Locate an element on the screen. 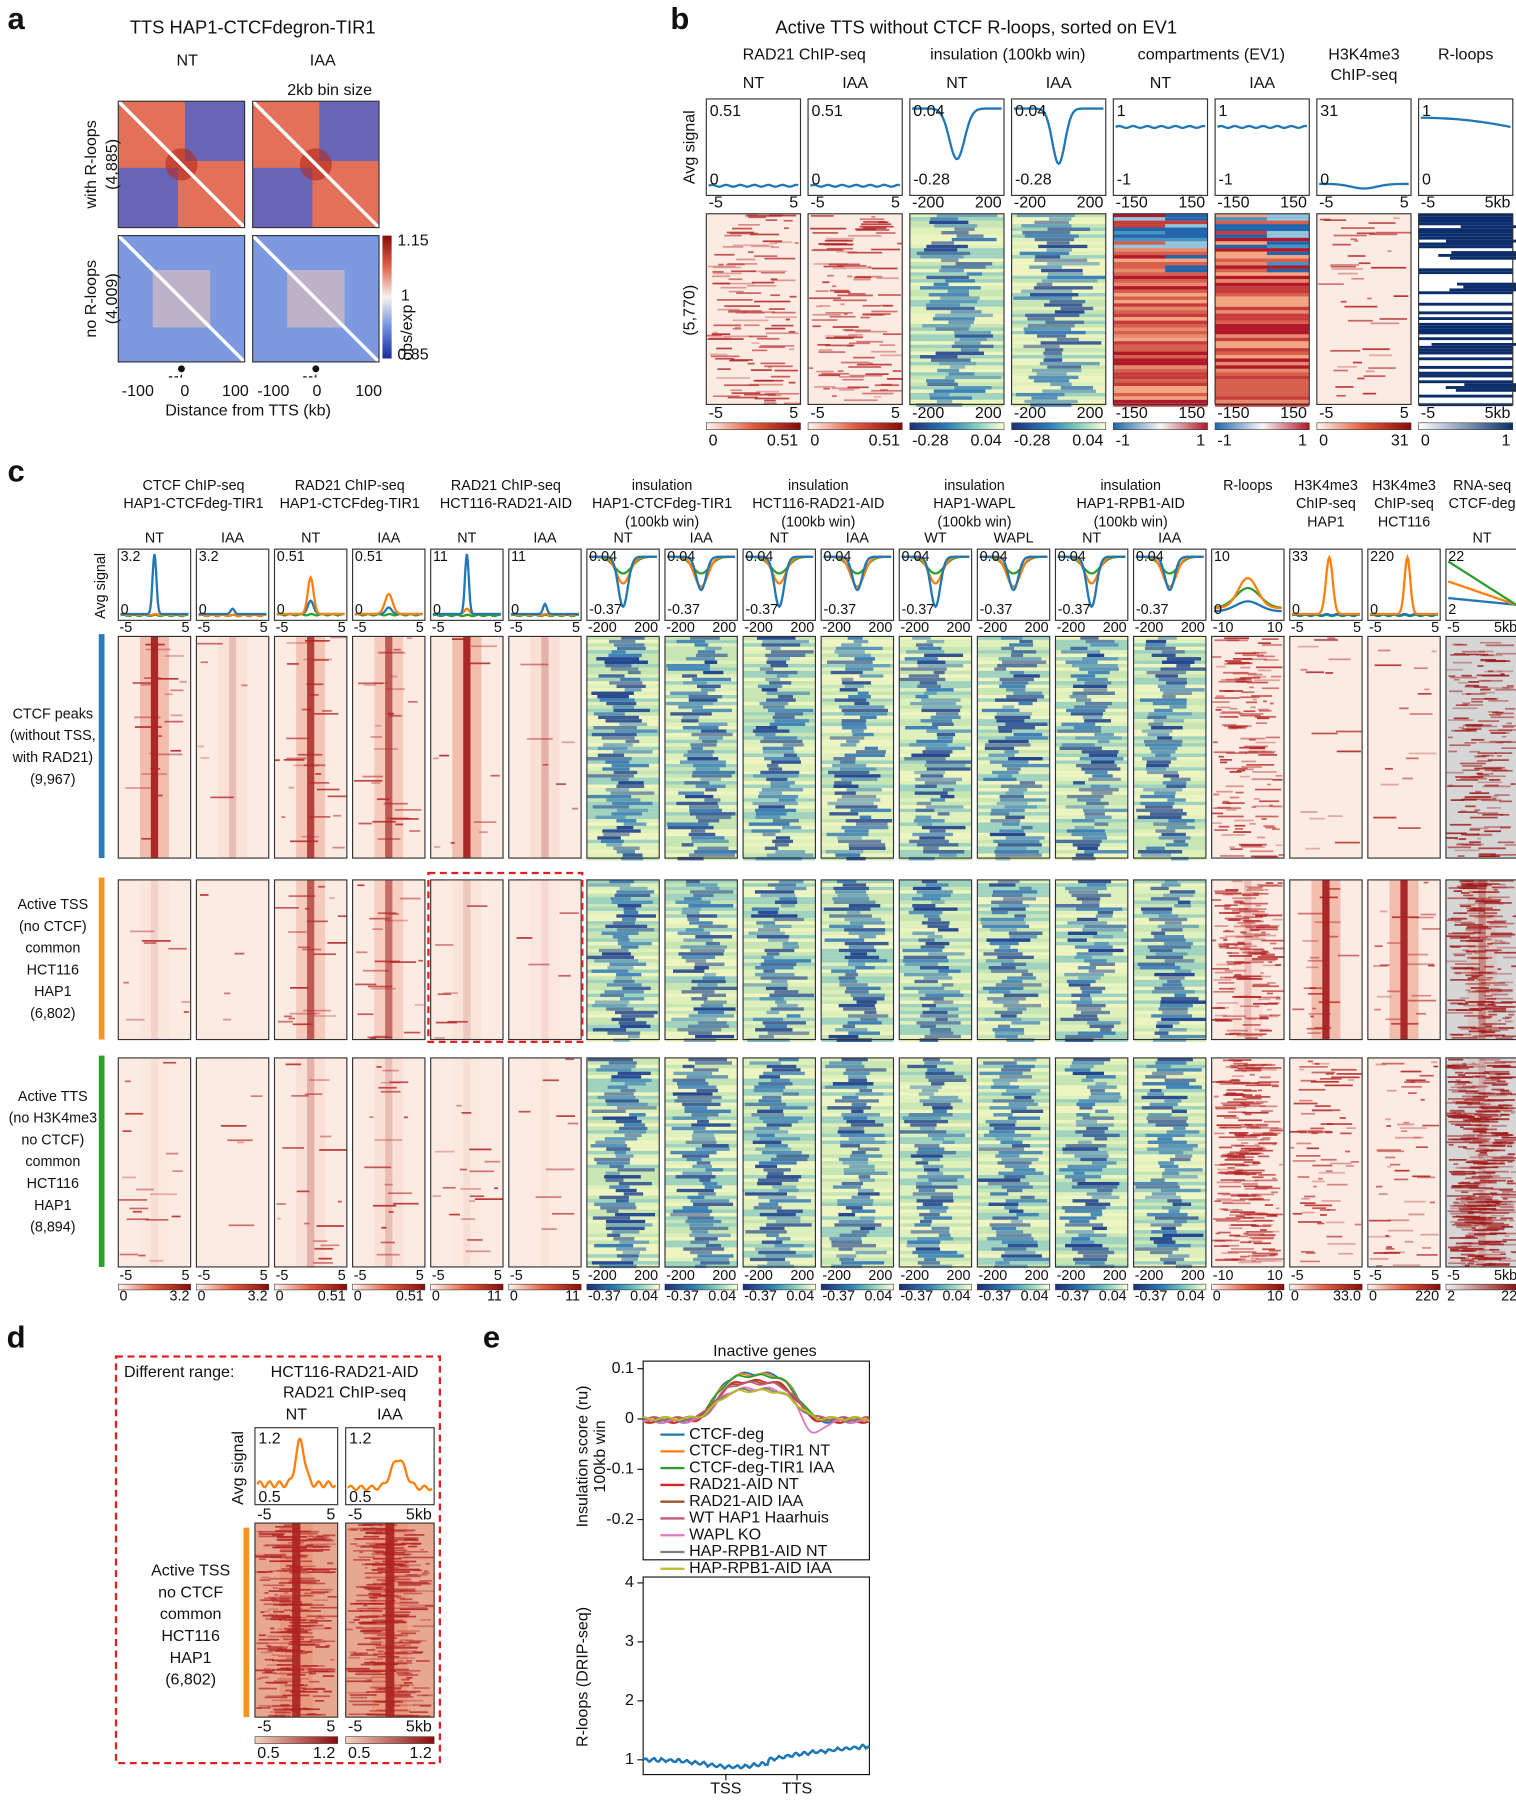 The width and height of the screenshot is (1516, 1800). profile-max: 0.04 is located at coordinates (759, 557).